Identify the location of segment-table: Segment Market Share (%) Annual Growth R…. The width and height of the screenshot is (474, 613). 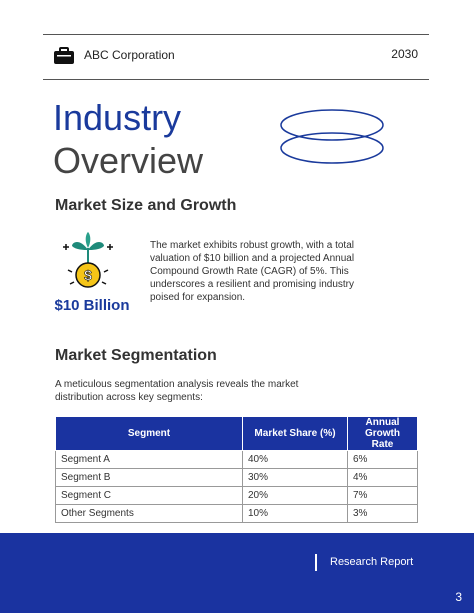
(236, 469).